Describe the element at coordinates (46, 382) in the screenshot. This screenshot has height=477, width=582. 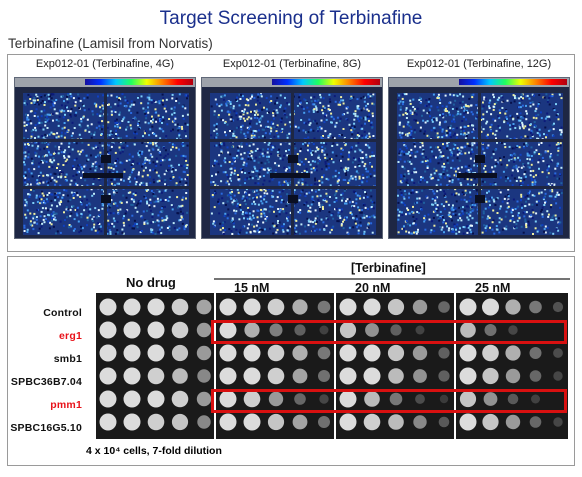
I see `strain-label-spbc36b7-04: SPBC36B7.04` at that location.